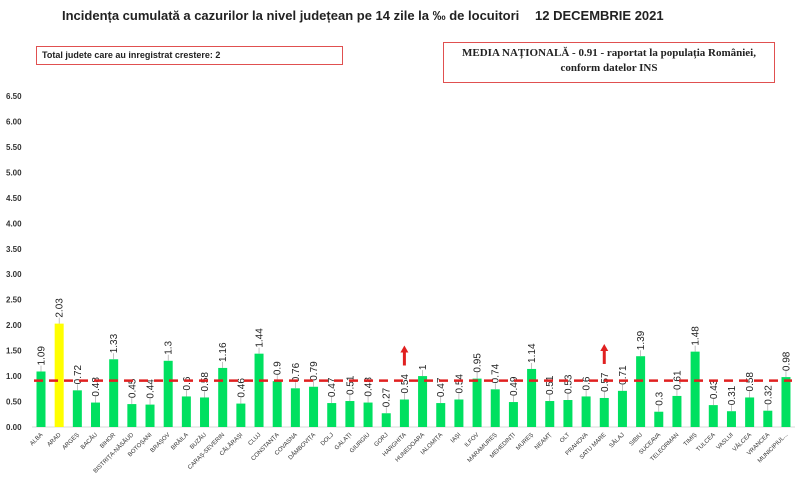  Describe the element at coordinates (14, 402) in the screenshot. I see `y-tick-label: 0.50` at that location.